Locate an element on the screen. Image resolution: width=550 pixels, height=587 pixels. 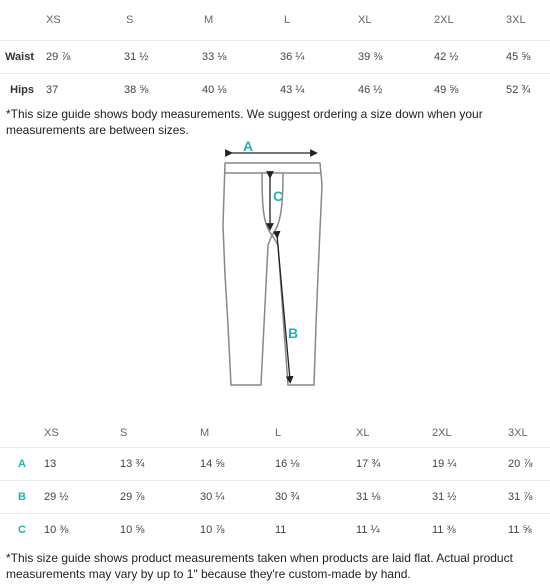
measurement-c-row: C 10 ⅜ 10 ⅝ 10 ⅞ 11 11 ¼ 11 ⅜ 11 ⅝ is located at coordinates (275, 529).